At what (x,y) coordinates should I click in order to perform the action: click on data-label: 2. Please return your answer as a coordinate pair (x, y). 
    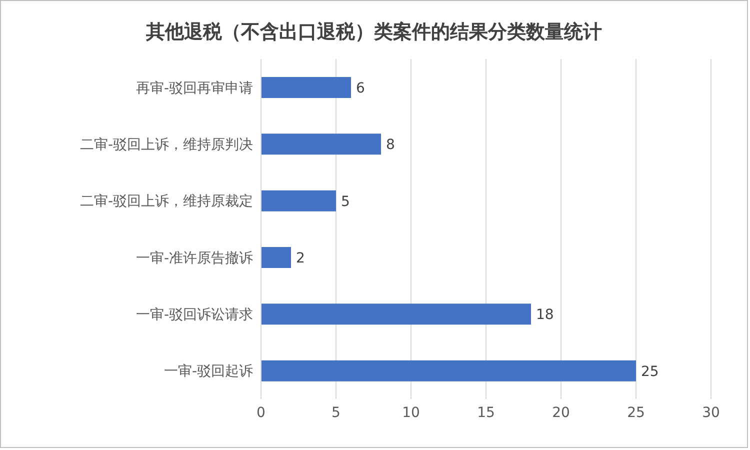
    Looking at the image, I should click on (300, 258).